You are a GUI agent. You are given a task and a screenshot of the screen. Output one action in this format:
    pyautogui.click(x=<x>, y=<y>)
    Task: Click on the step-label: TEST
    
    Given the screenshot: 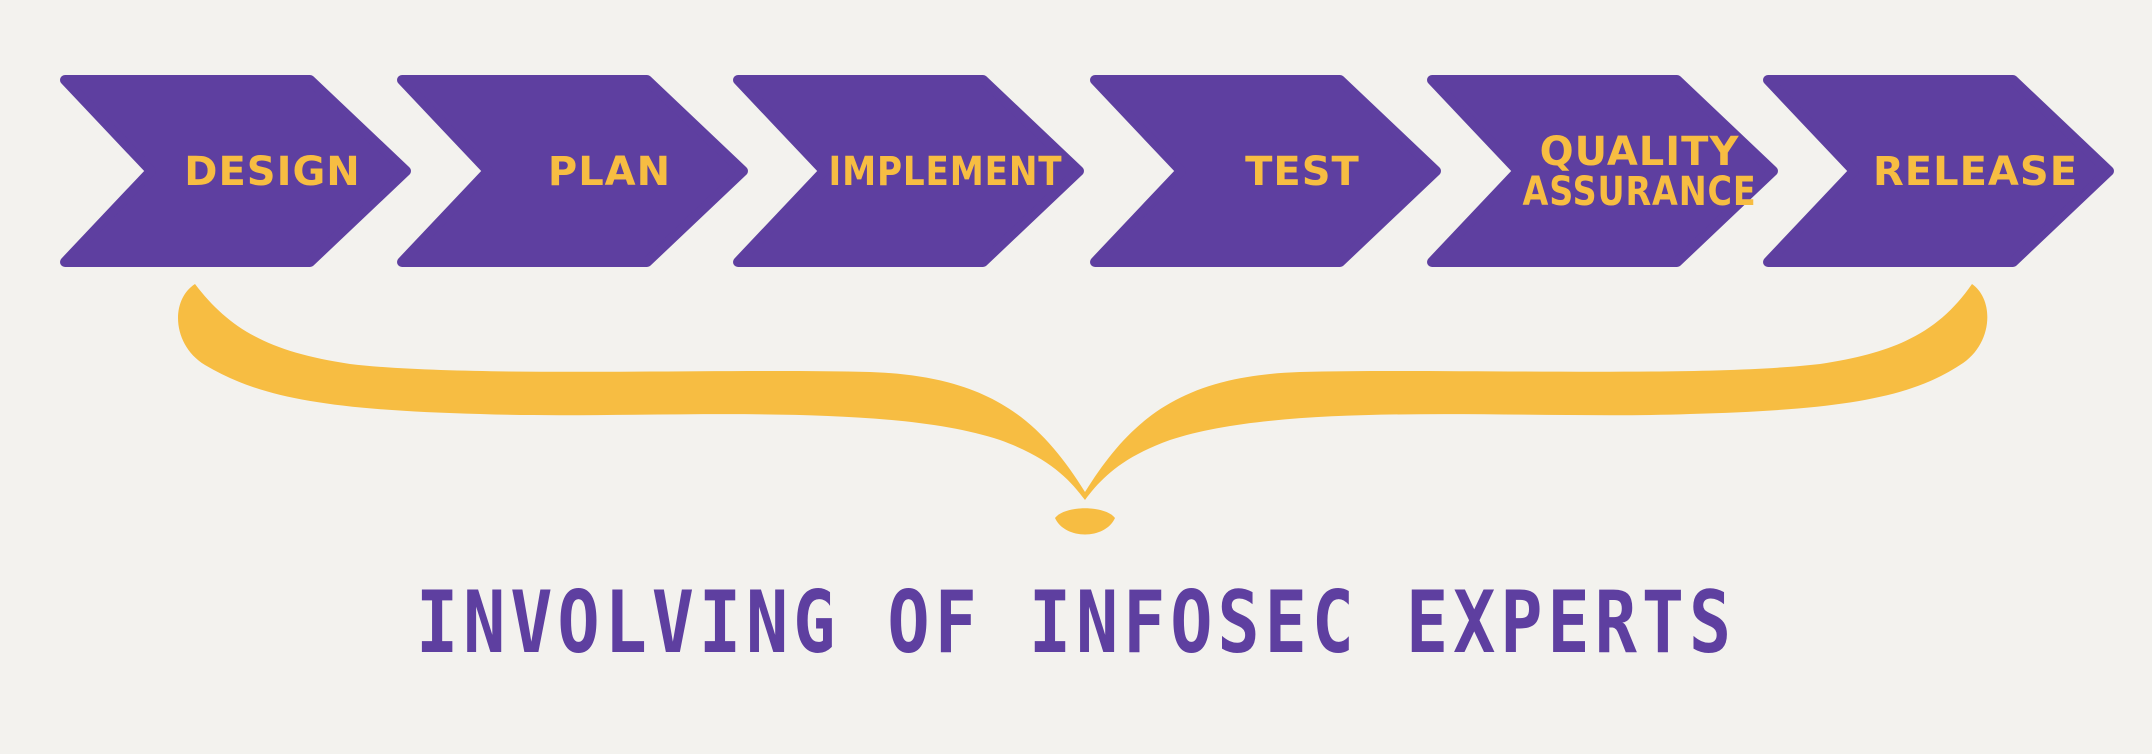 What is the action you would take?
    pyautogui.click(x=1302, y=172)
    